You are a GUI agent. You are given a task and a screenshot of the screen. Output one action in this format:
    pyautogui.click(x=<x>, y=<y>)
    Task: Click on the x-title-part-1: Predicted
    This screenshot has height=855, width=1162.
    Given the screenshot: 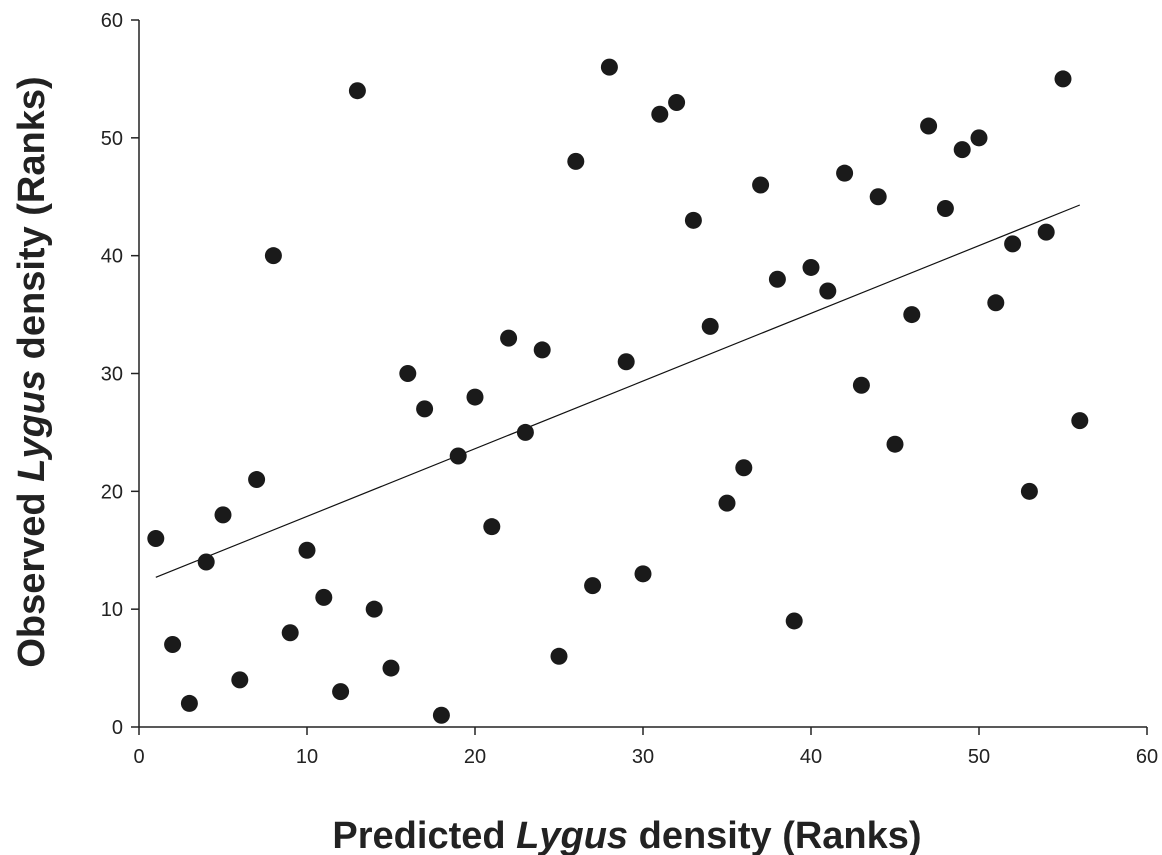 What is the action you would take?
    pyautogui.click(x=424, y=835)
    